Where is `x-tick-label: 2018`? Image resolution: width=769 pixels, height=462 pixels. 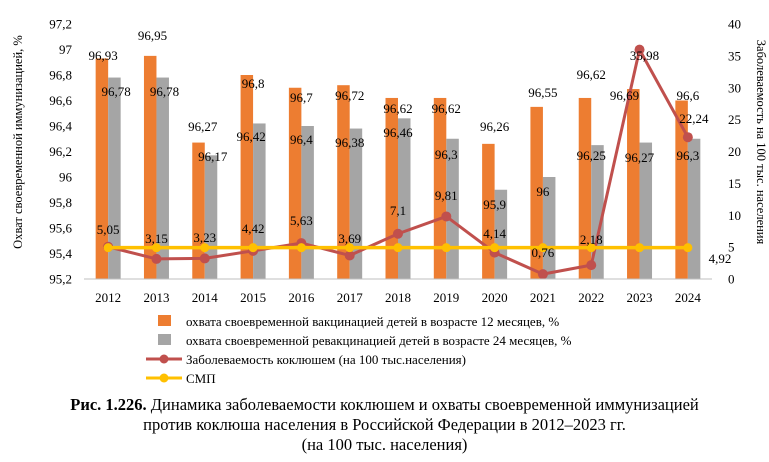
x-tick-label: 2018 is located at coordinates (398, 297).